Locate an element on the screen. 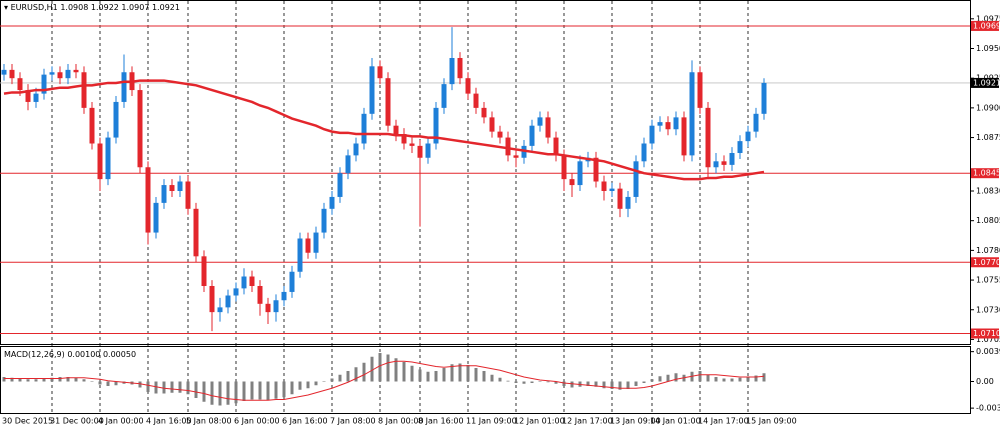 The height and width of the screenshot is (430, 1000). last-price-tag is located at coordinates (985, 82).